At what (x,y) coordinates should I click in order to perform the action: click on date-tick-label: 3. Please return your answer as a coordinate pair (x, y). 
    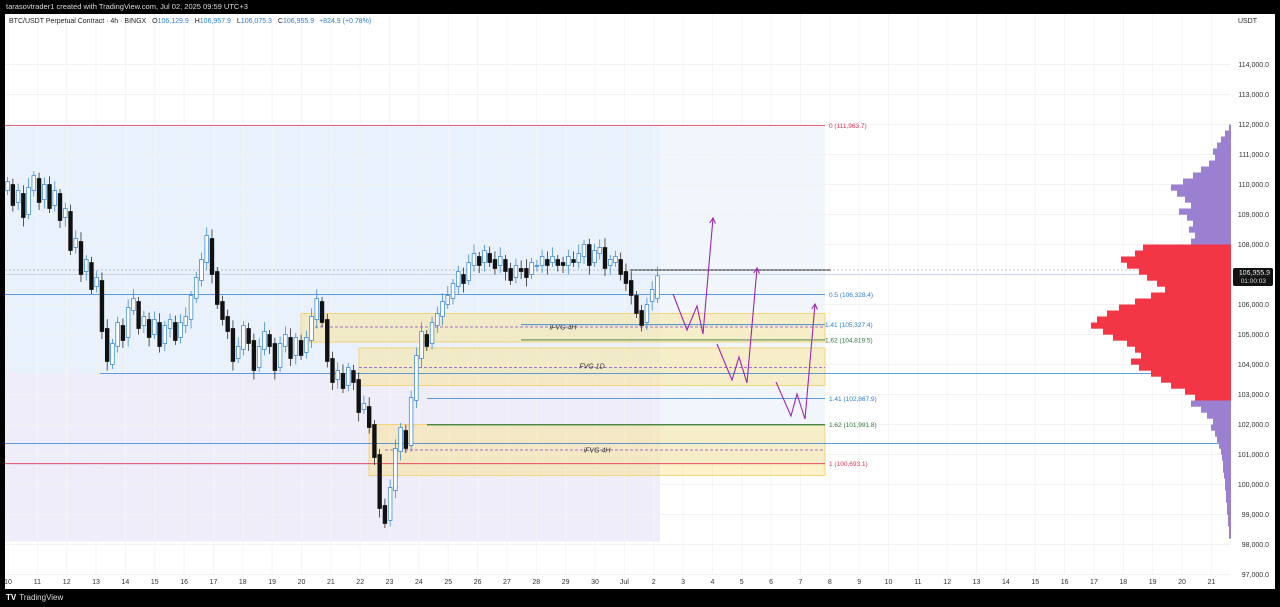
    Looking at the image, I should click on (683, 582).